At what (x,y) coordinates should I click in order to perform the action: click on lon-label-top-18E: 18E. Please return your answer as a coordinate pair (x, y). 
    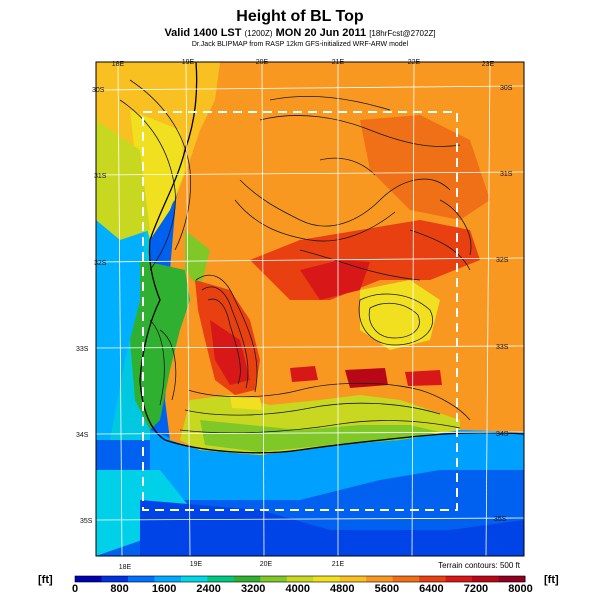
    Looking at the image, I should click on (118, 64).